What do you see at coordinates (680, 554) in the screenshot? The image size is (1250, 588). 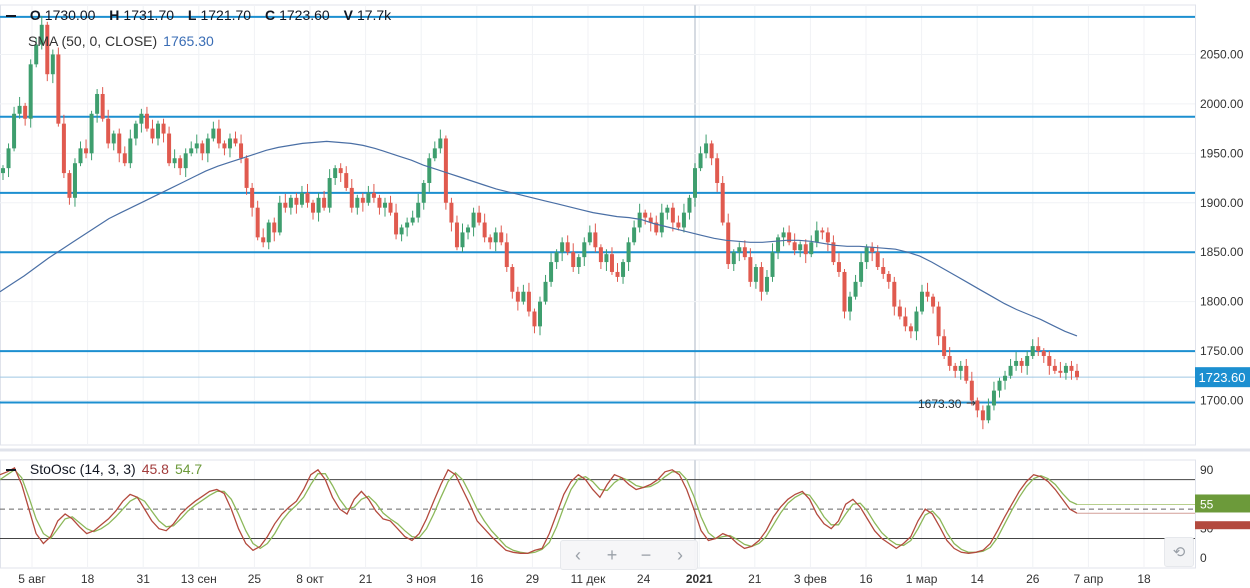 I see `scroll-right-button: ›` at bounding box center [680, 554].